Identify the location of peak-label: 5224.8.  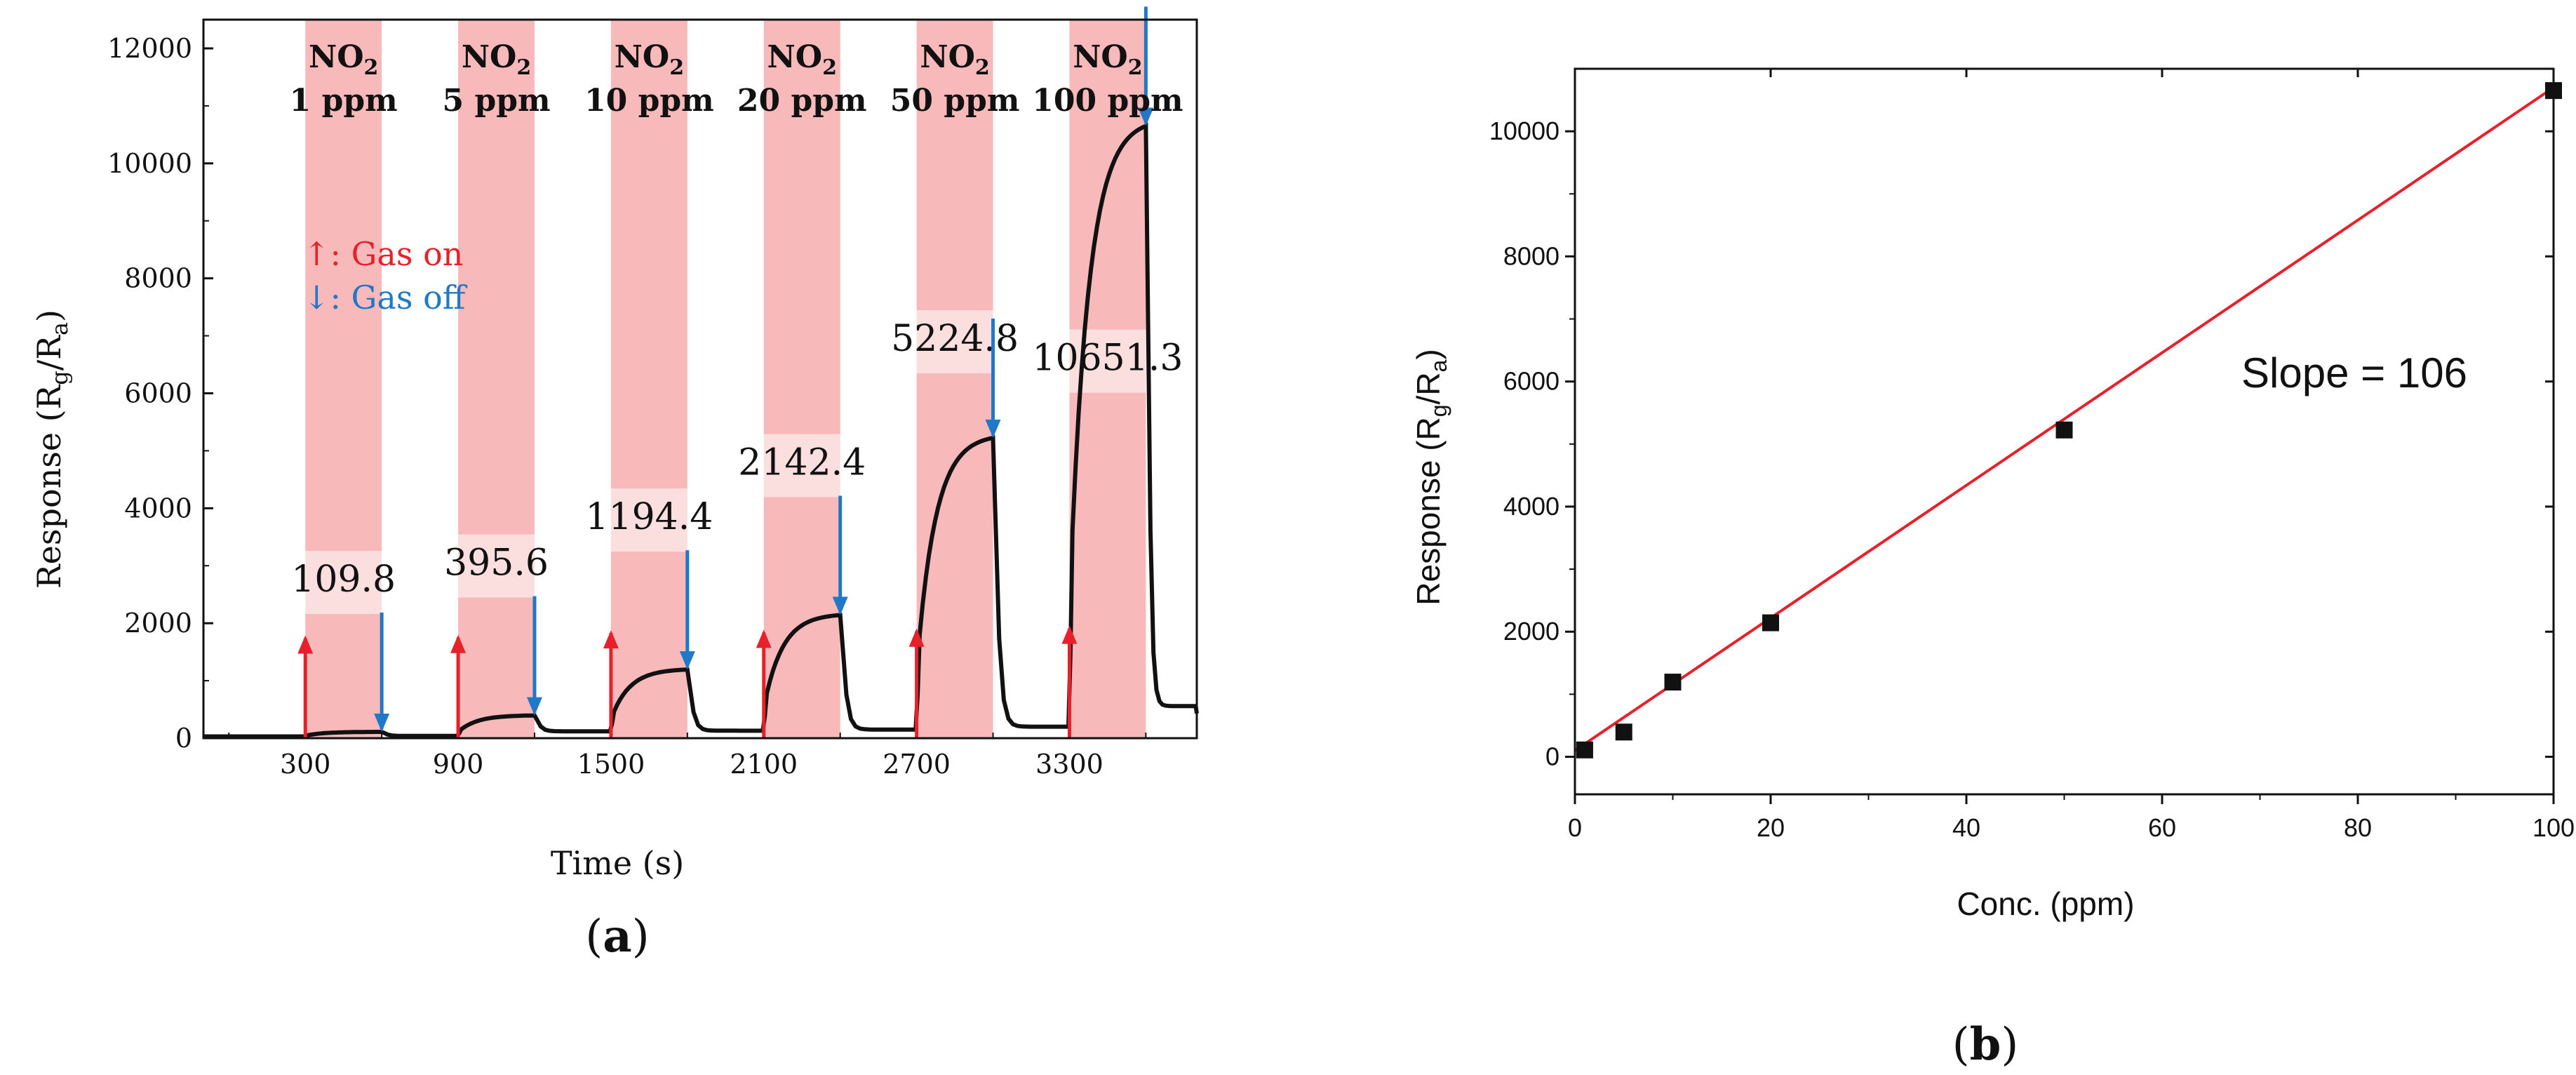
(955, 339).